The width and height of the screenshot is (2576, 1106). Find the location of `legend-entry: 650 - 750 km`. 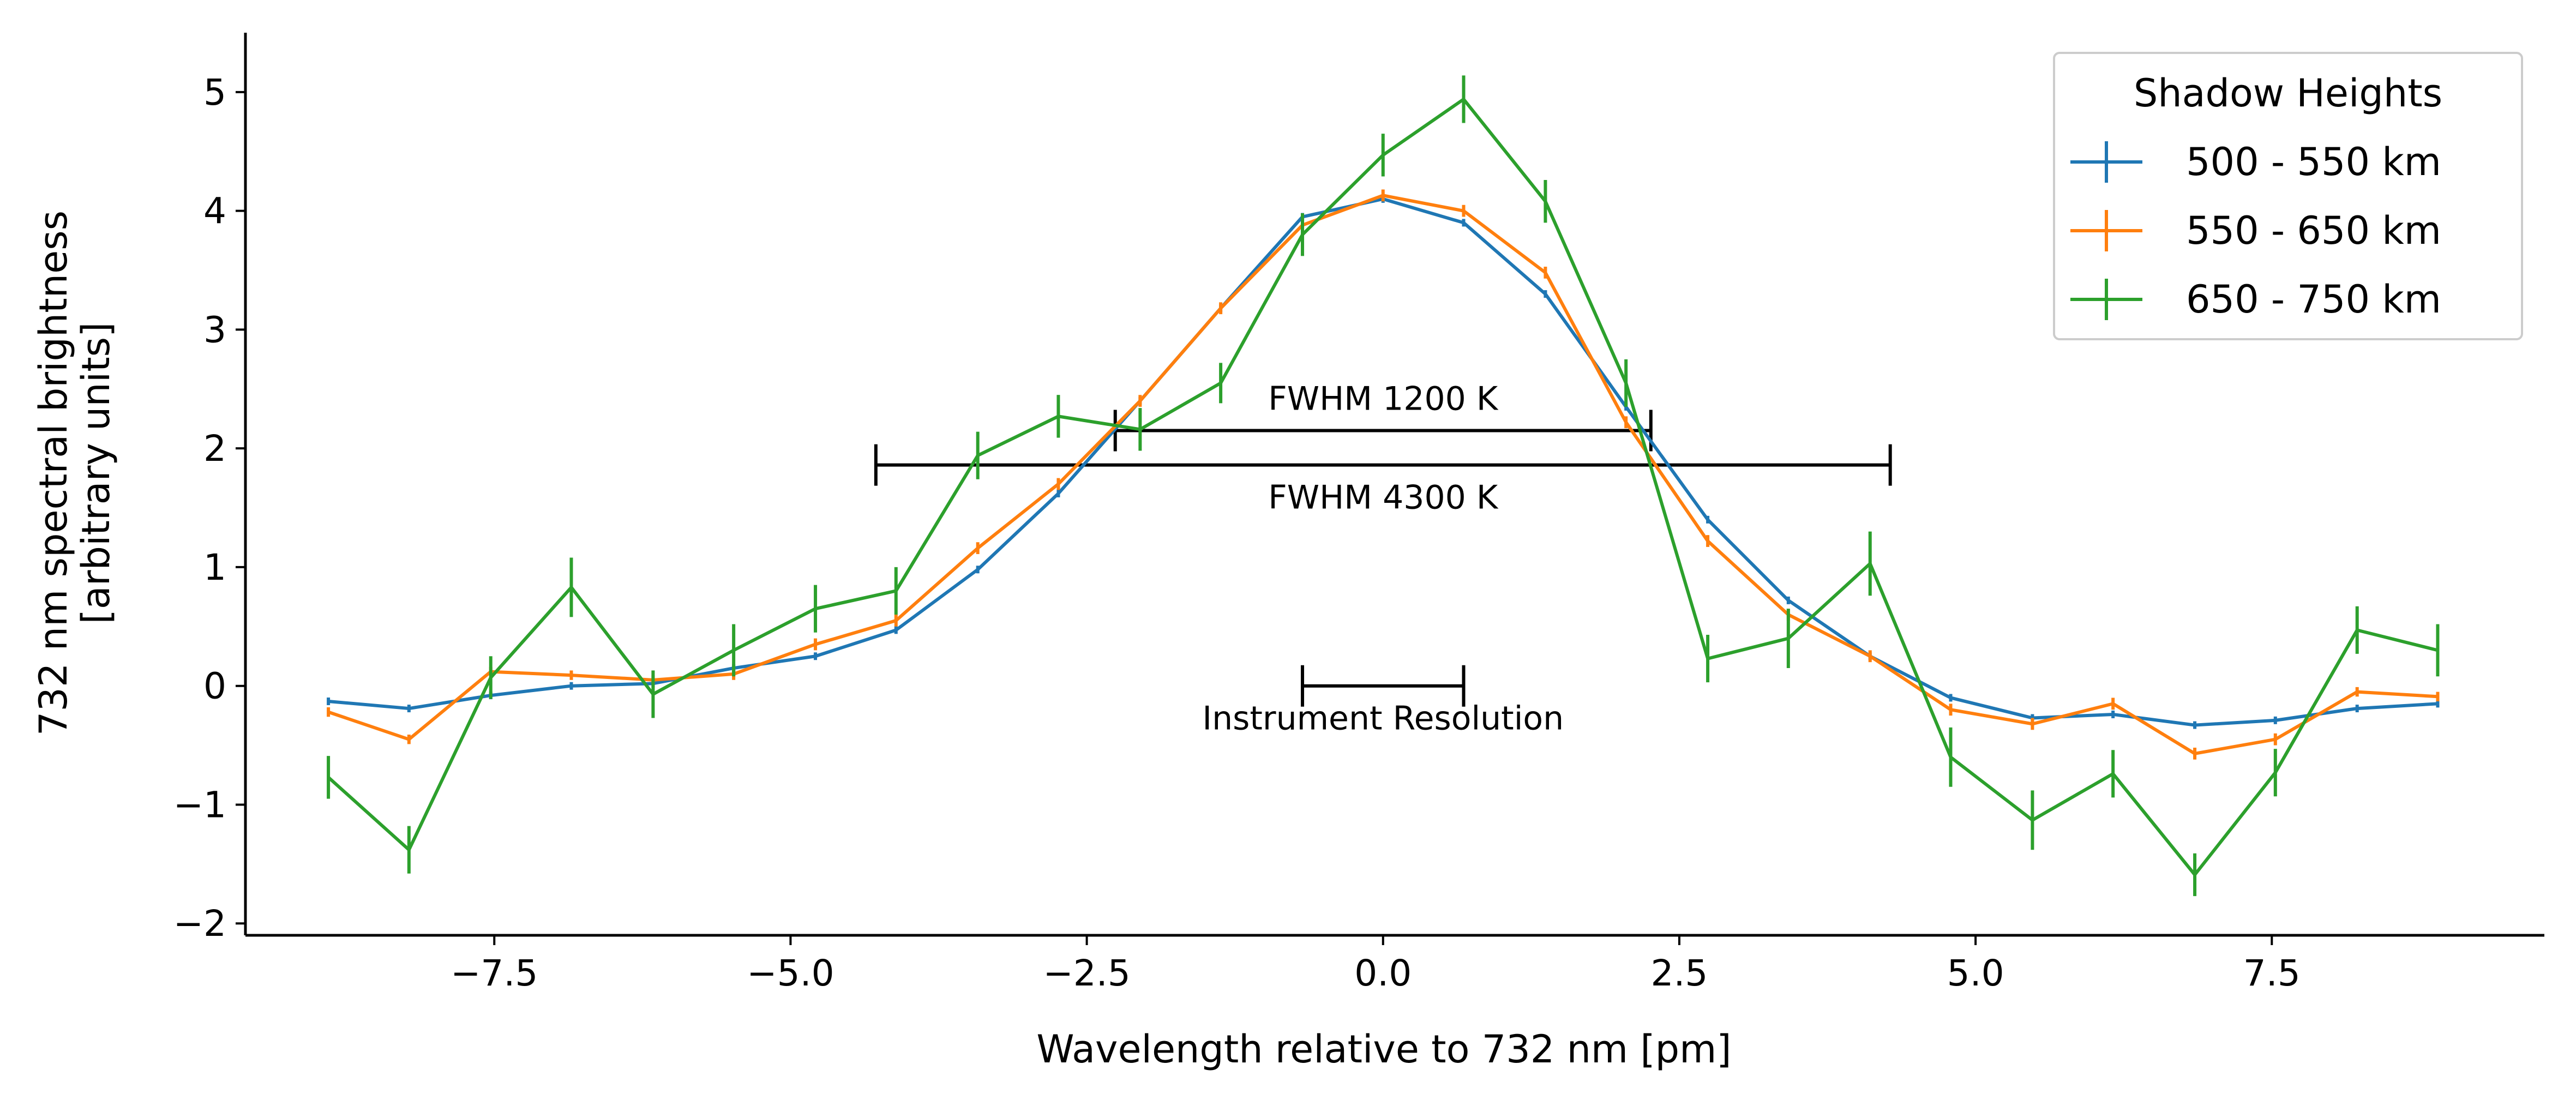

legend-entry: 650 - 750 km is located at coordinates (2255, 299).